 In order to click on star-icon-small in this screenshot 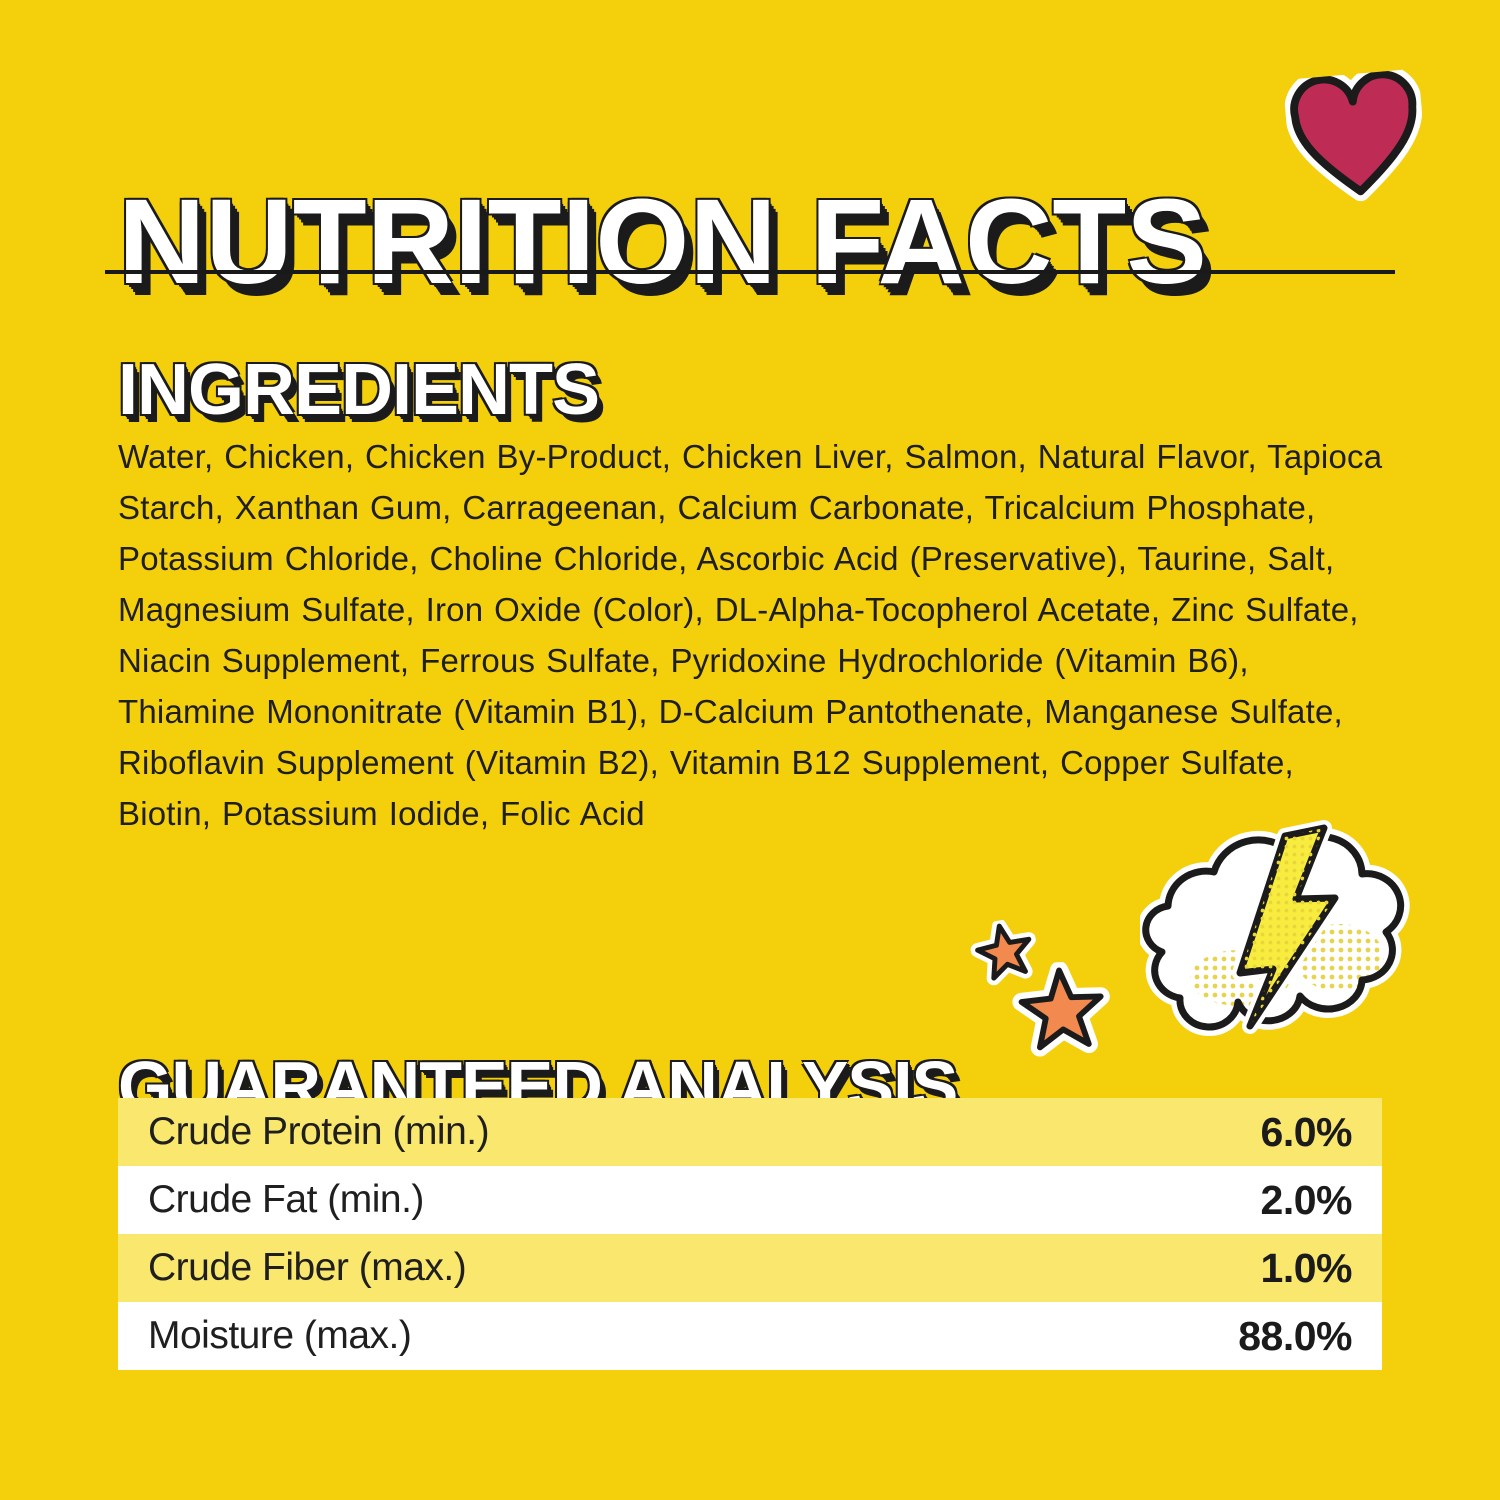, I will do `click(1005, 953)`.